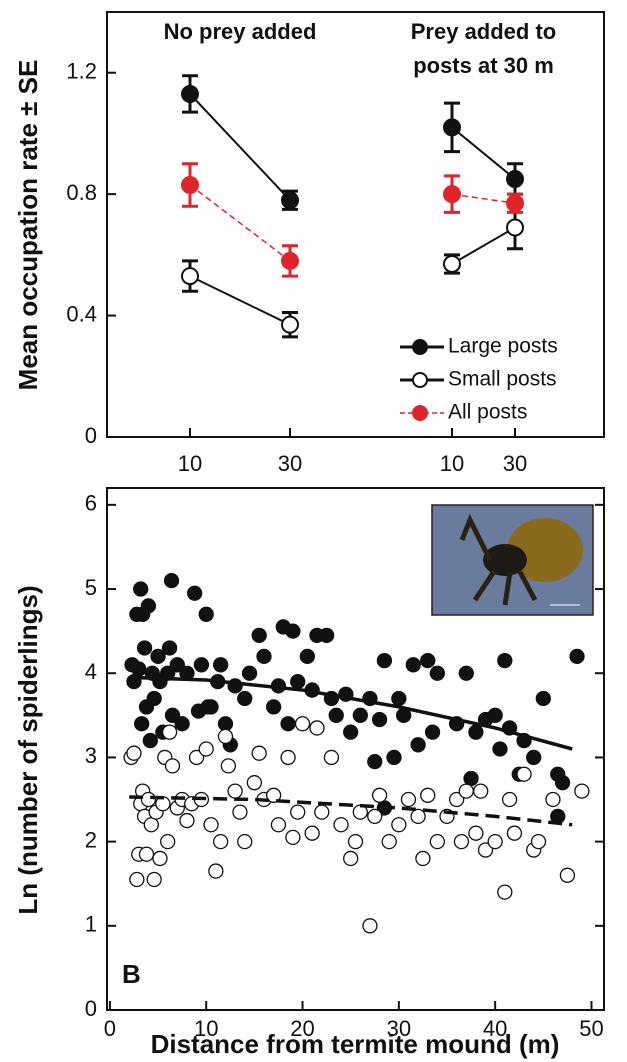 The image size is (627, 1062). Describe the element at coordinates (91, 924) in the screenshot. I see `y-tick-label: 1` at that location.